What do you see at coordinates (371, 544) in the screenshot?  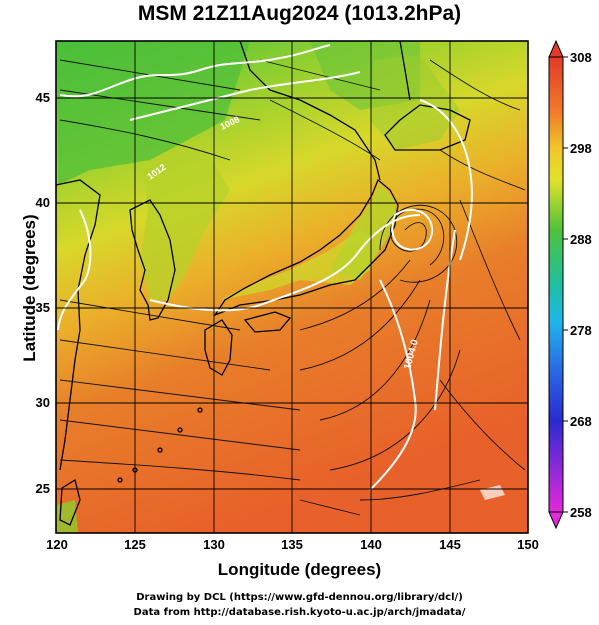 I see `x-tick-label: 140` at bounding box center [371, 544].